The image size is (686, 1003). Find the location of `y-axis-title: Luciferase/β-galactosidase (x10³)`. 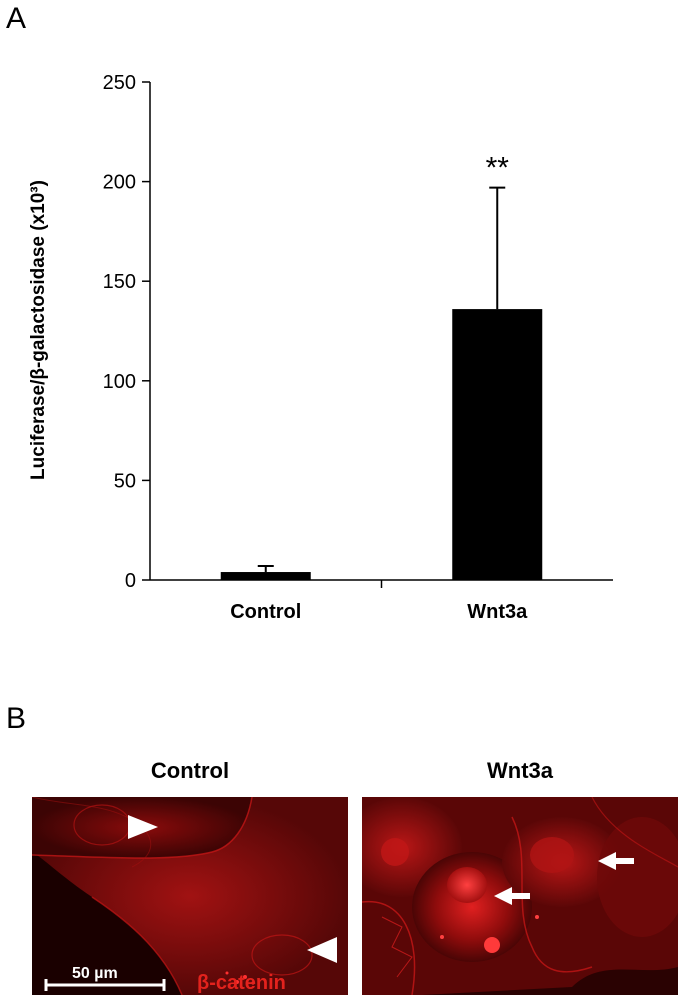

y-axis-title: Luciferase/β-galactosidase (x10³) is located at coordinates (38, 330).